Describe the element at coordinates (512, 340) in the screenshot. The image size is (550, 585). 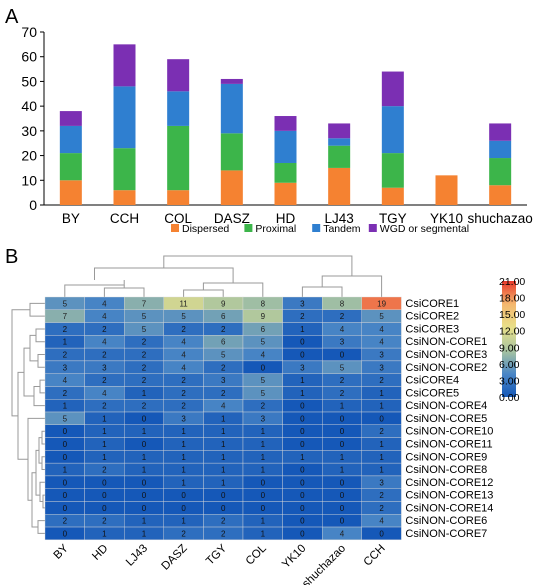
I see `colorbar: 21.00 18.00 15.00 12.00 9.00 6.00 3.00 0.00` at that location.